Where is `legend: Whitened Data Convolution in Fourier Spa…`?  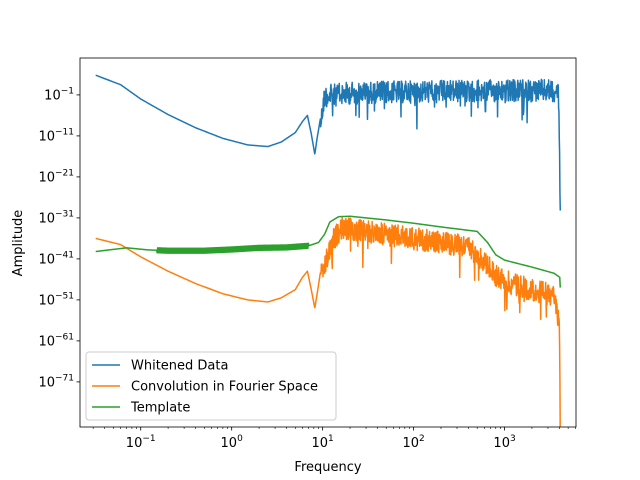
legend: Whitened Data Convolution in Fourier Spa… is located at coordinates (211, 386).